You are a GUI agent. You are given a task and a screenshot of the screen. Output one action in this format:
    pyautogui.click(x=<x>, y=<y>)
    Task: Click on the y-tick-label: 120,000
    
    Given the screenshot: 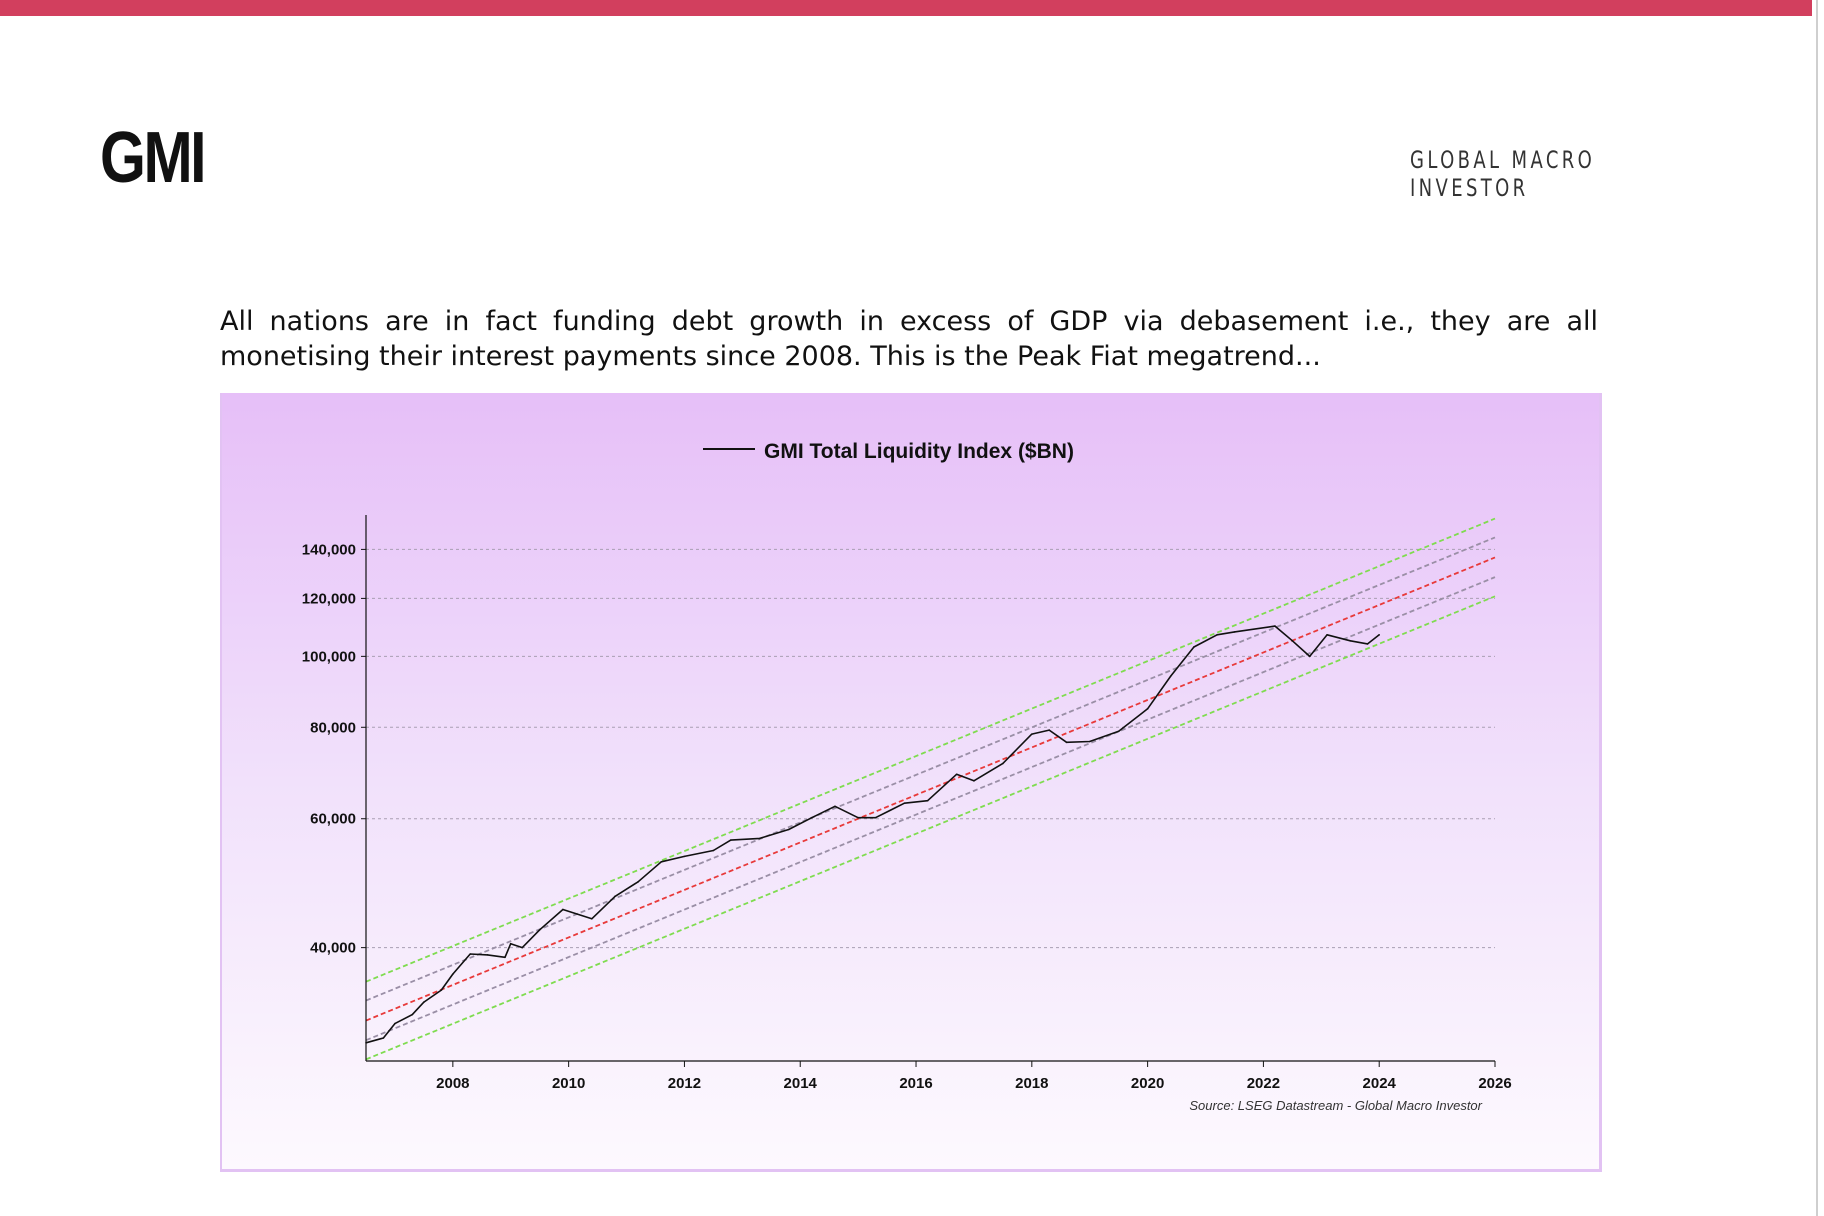 What is the action you would take?
    pyautogui.click(x=329, y=598)
    